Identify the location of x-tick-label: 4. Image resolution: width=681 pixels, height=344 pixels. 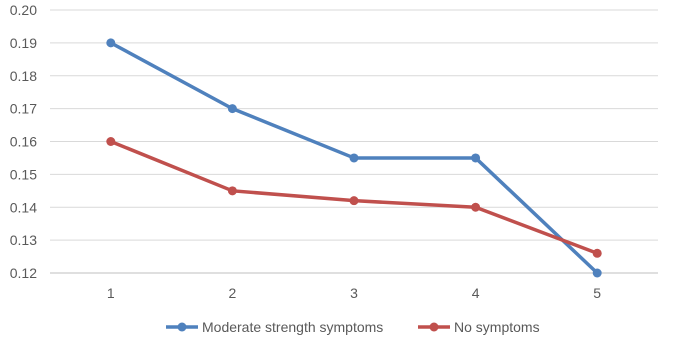
(476, 293).